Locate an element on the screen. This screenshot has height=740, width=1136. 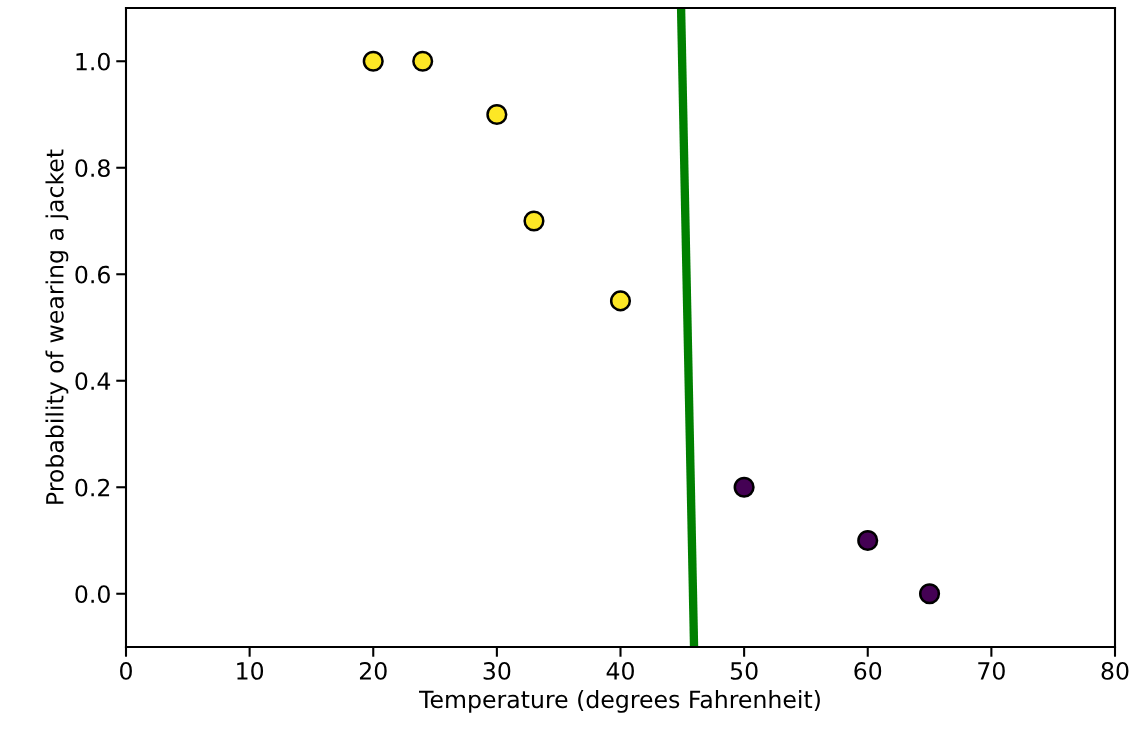
x-tick-label: 70 is located at coordinates (991, 671).